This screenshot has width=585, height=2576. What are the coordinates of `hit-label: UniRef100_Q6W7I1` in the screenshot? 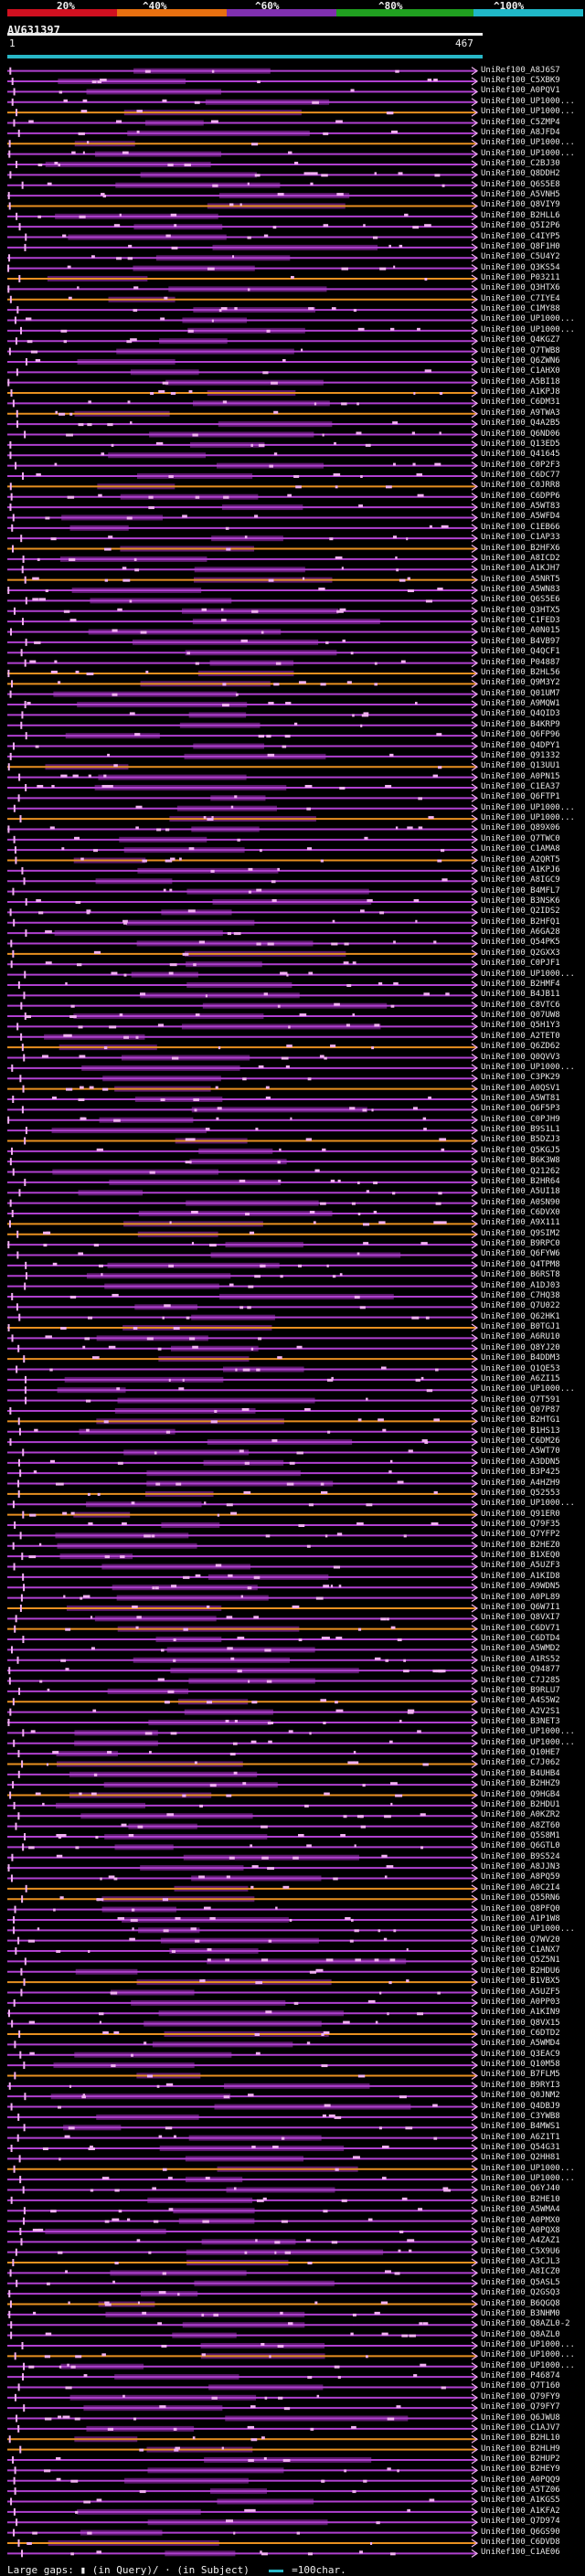 It's located at (520, 1607).